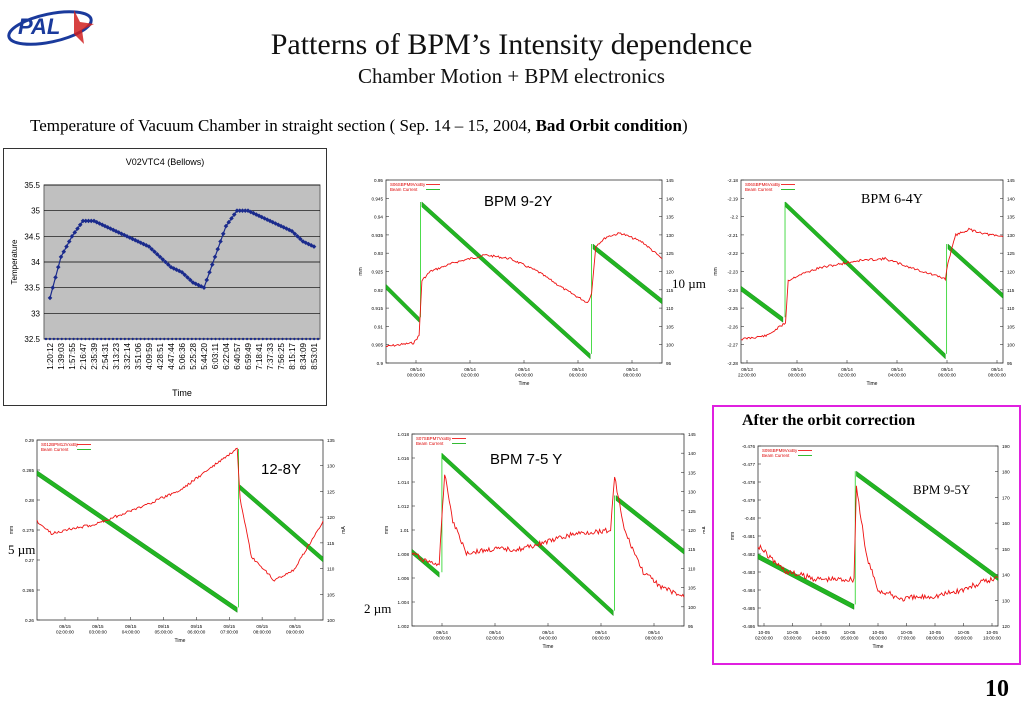  I want to click on x-tick-label: 10-05 08:00:00, so click(935, 635).